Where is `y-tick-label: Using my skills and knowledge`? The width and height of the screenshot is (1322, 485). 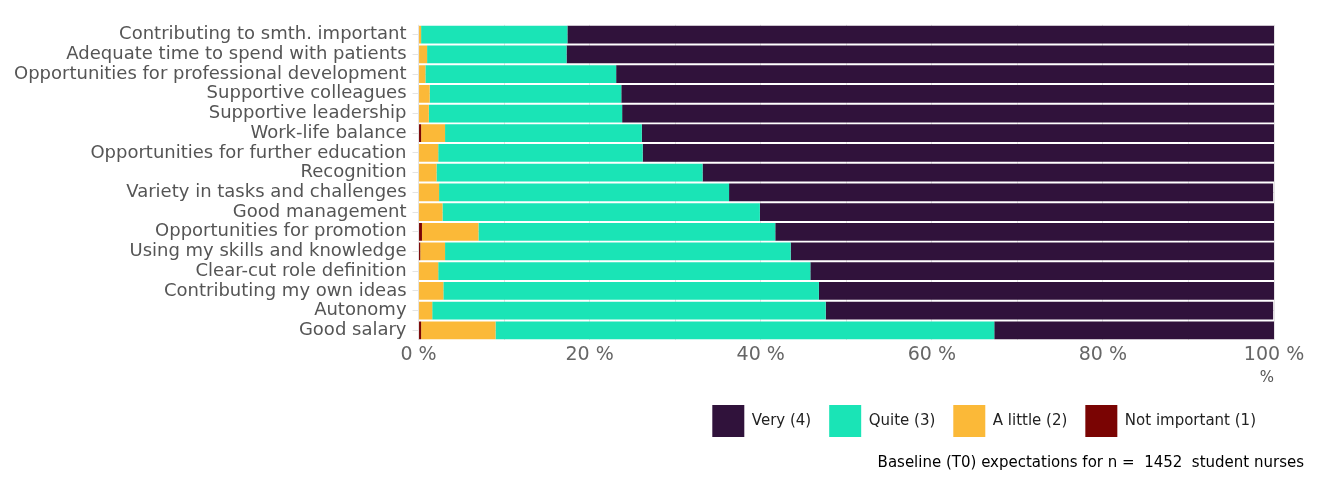 y-tick-label: Using my skills and knowledge is located at coordinates (268, 250).